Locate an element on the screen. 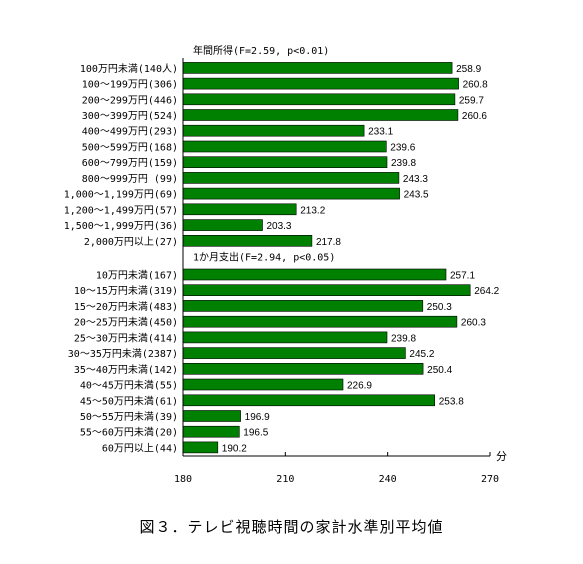  data-label: 260.3 is located at coordinates (473, 323).